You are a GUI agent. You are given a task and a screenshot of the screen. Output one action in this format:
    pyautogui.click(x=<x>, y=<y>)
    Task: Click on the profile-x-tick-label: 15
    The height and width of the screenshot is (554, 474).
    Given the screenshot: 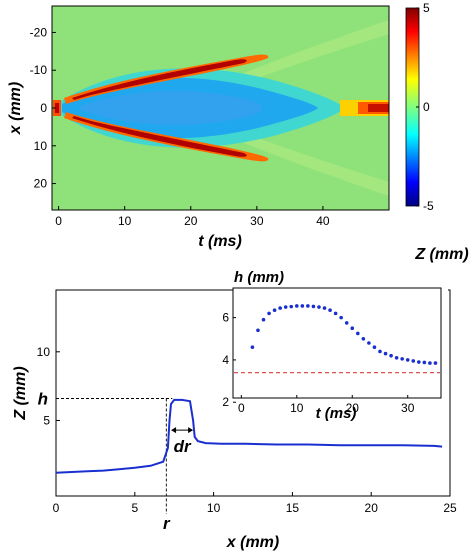 What is the action you would take?
    pyautogui.click(x=293, y=508)
    